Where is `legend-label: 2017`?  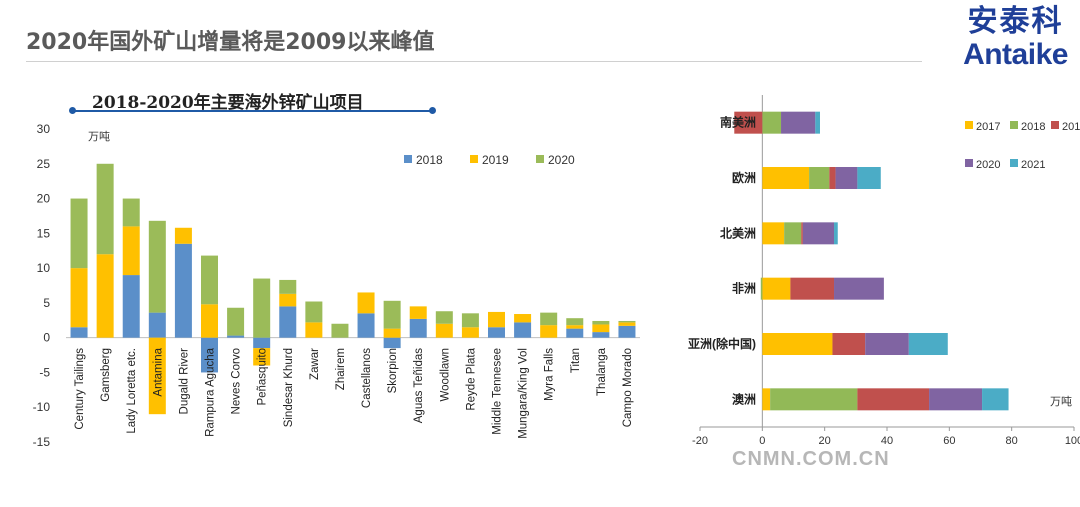 legend-label: 2017 is located at coordinates (988, 127).